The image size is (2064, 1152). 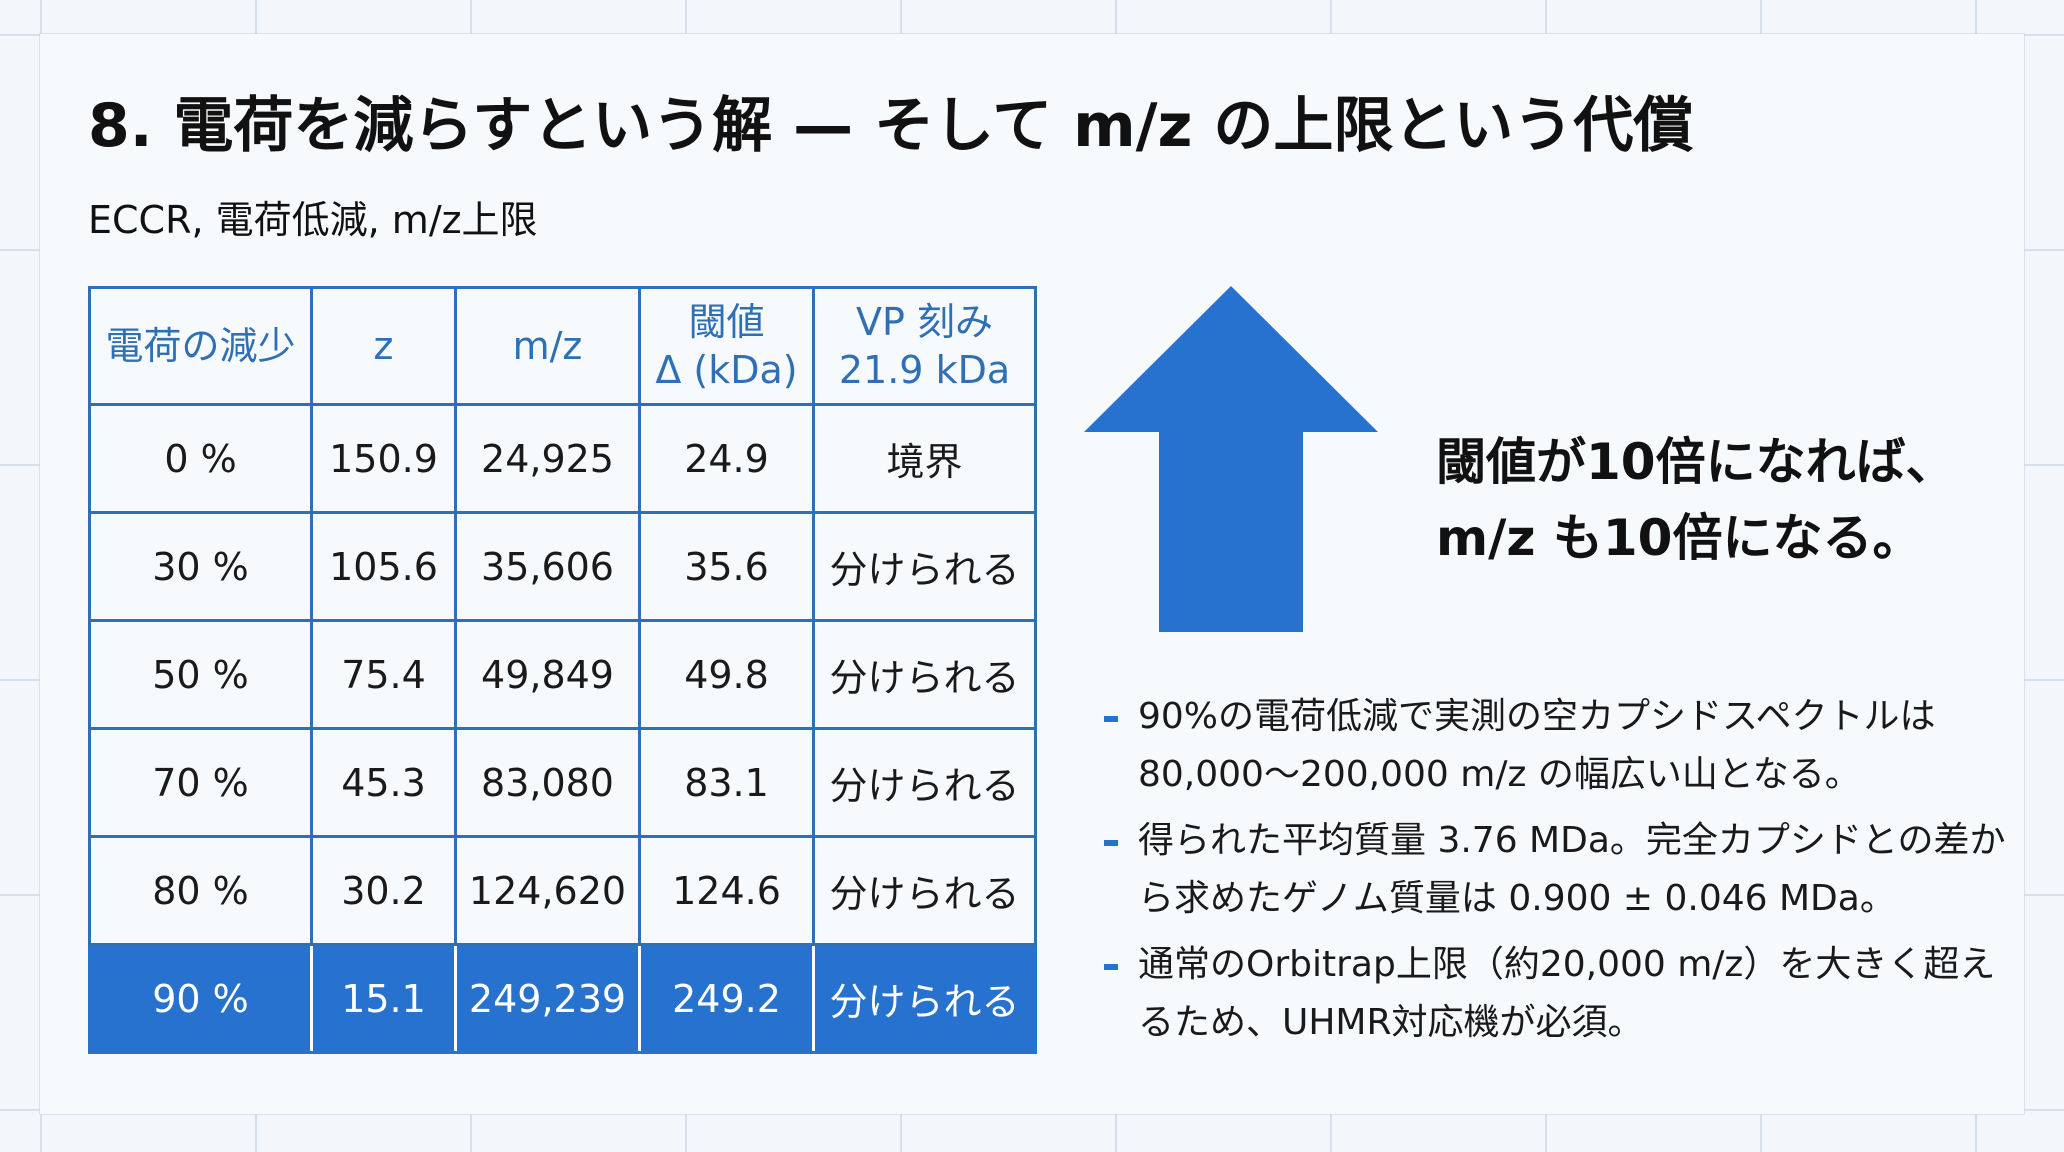 I want to click on page-subtitle: ECCR, 電荷低減, m/z上限, so click(x=313, y=220).